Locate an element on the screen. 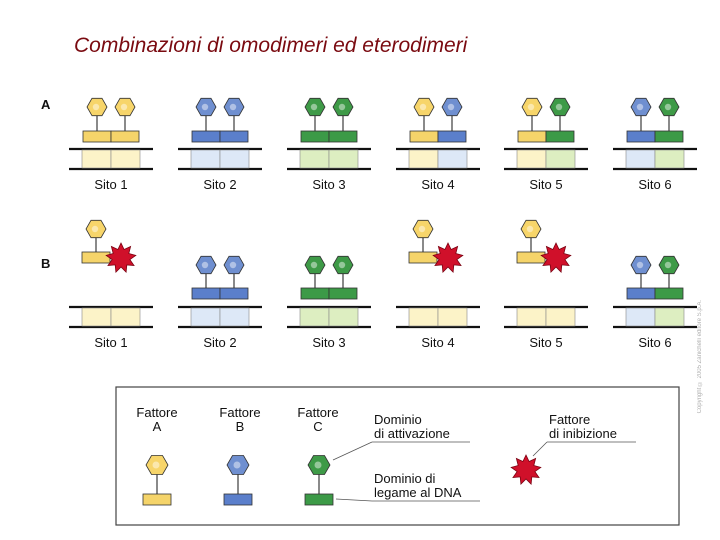  factor-a-2-2-activation-domain is located at coordinates (234, 107).